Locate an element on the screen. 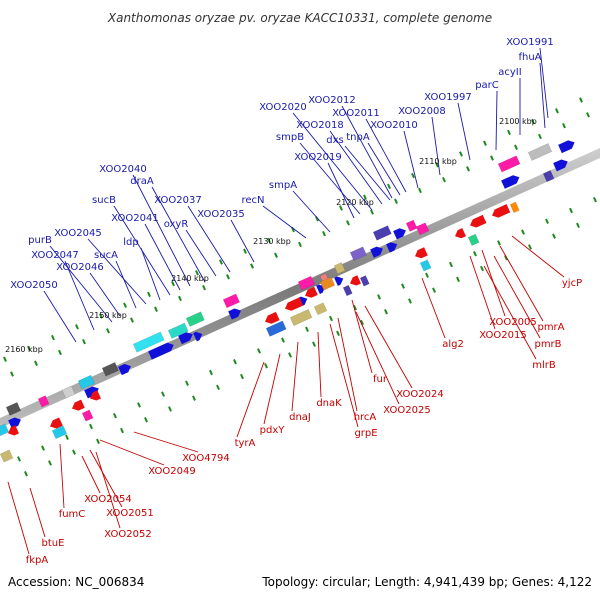 The image size is (600, 600). gene-label-xoo2005: XOO2005 is located at coordinates (512, 322).